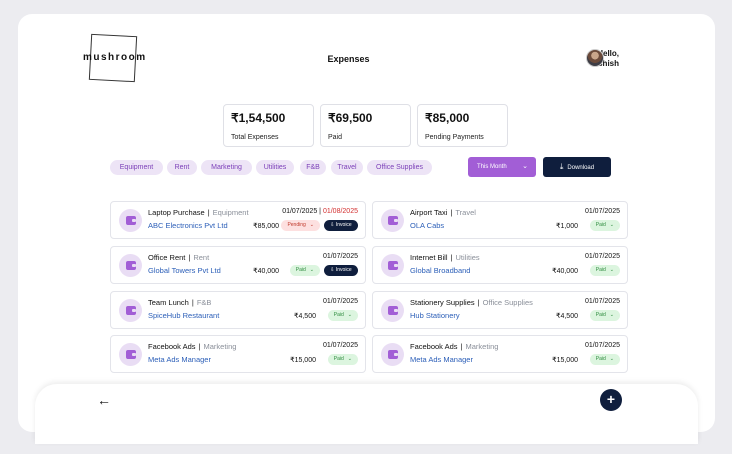 This screenshot has height=454, width=732. What do you see at coordinates (136, 167) in the screenshot?
I see `filter-chip-equipment: Equipment` at bounding box center [136, 167].